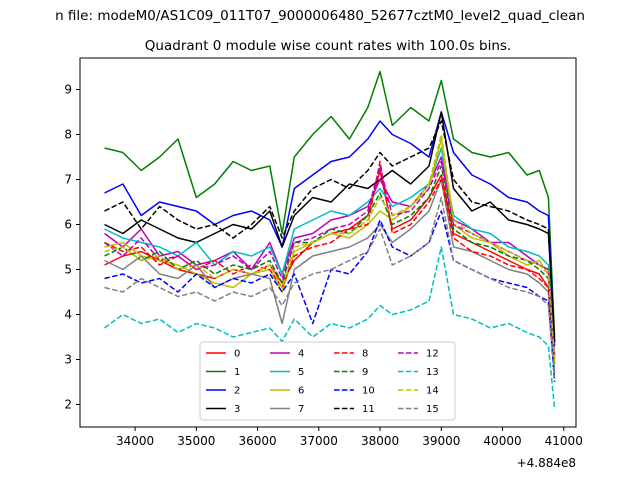 This screenshot has width=640, height=480. Describe the element at coordinates (380, 441) in the screenshot. I see `x-tick-label: 38000` at that location.